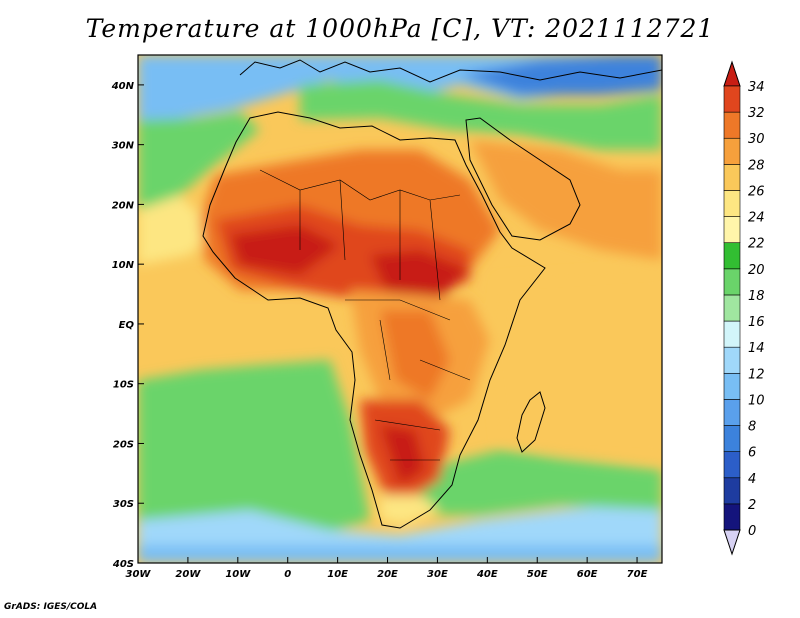  Describe the element at coordinates (756, 322) in the screenshot. I see `colorbar-level-label: 16` at that location.